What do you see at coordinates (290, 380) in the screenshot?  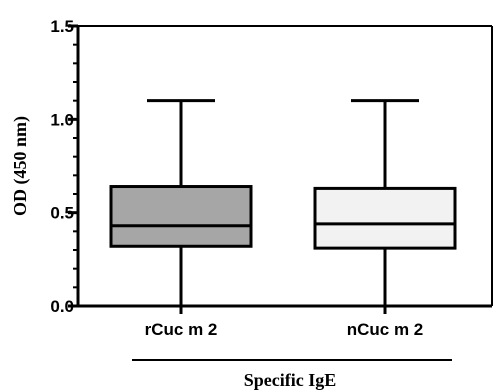 I see `x-axis-title: Specific IgE` at bounding box center [290, 380].